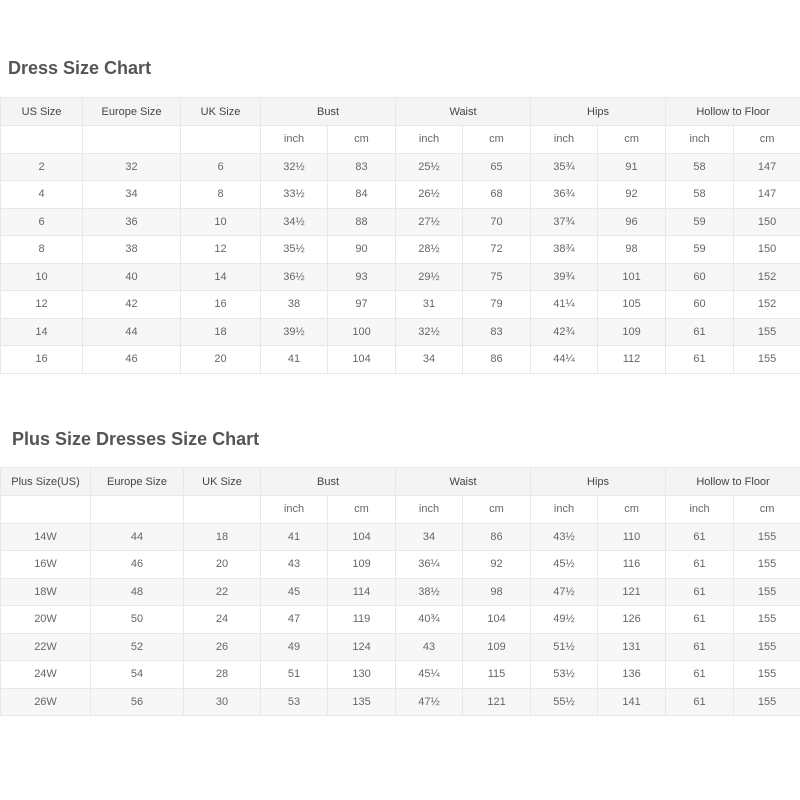  Describe the element at coordinates (429, 674) in the screenshot. I see `table-cell: 45¼` at that location.